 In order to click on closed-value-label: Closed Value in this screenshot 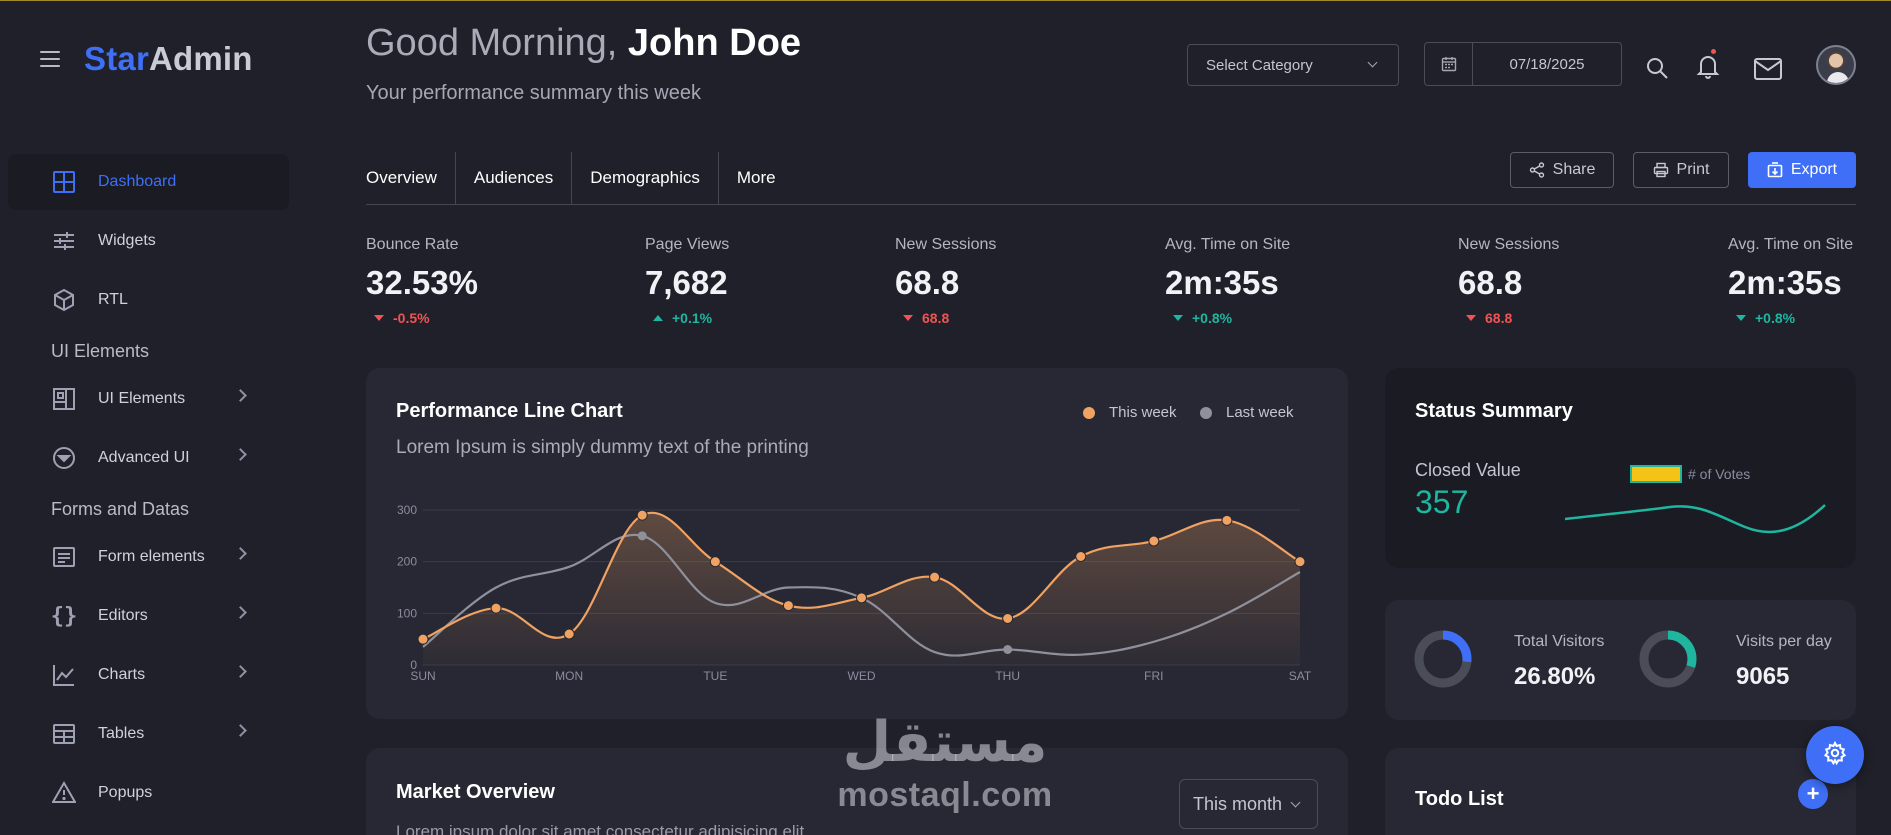, I will do `click(1468, 470)`.